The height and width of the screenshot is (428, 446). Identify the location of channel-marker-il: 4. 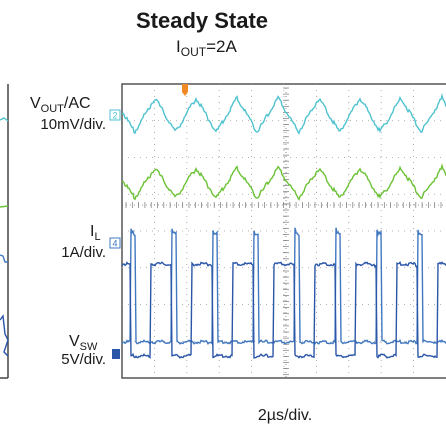
(115, 243).